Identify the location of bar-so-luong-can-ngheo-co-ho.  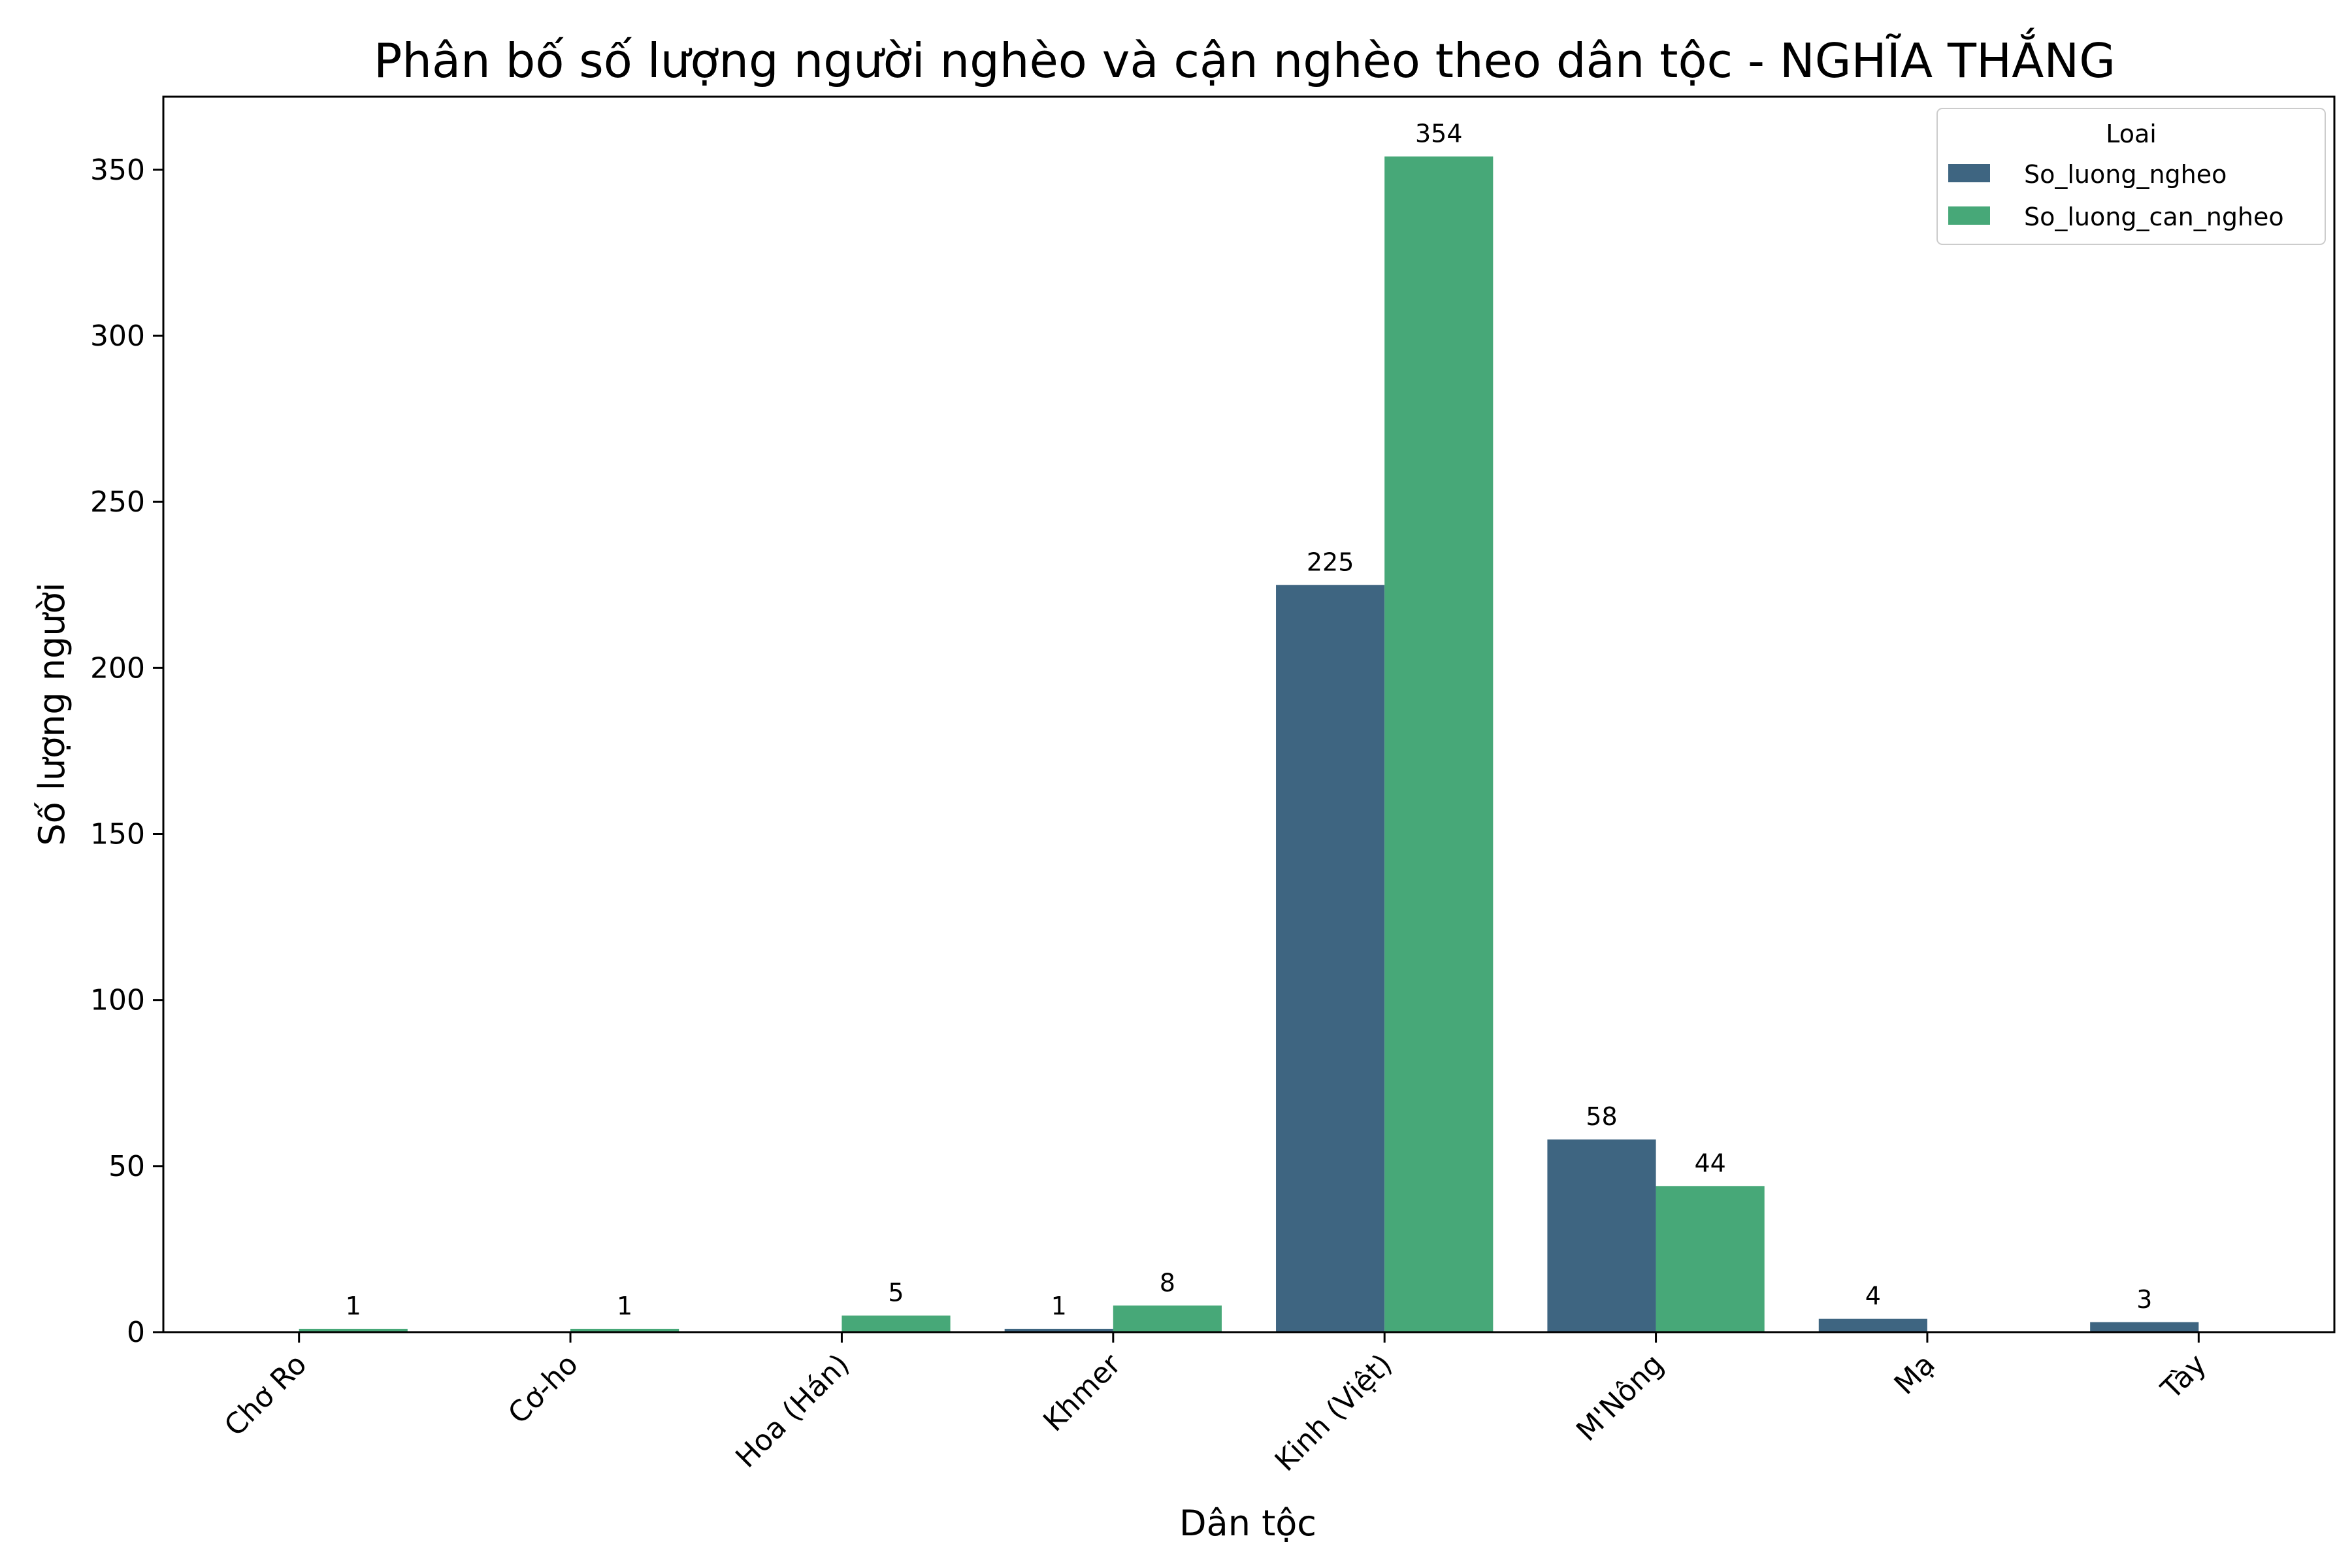
(624, 1330).